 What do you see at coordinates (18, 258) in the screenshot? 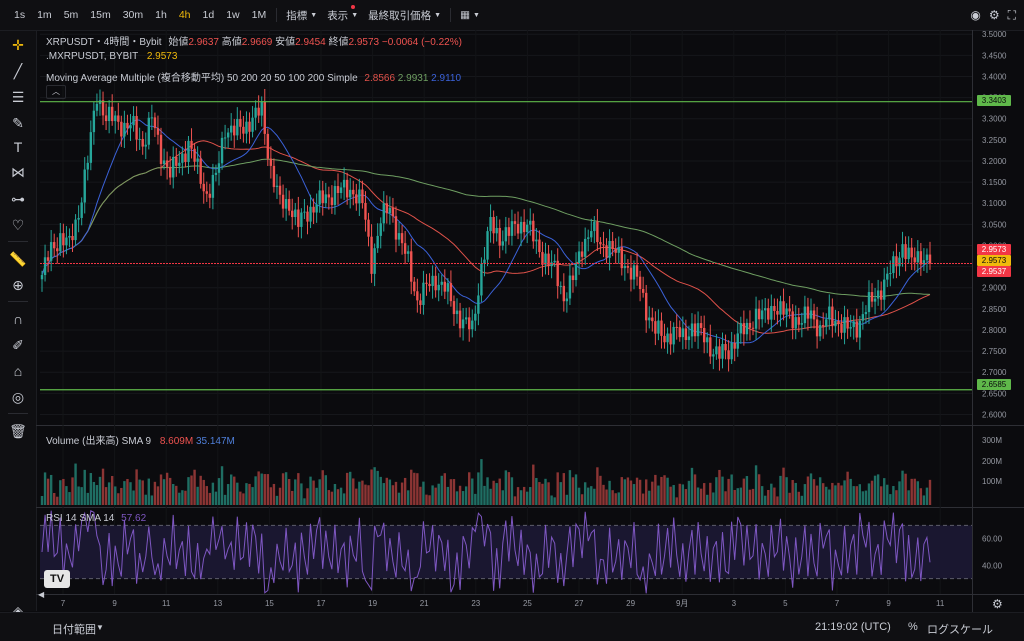
I see `ruler-icon: 📏` at bounding box center [18, 258].